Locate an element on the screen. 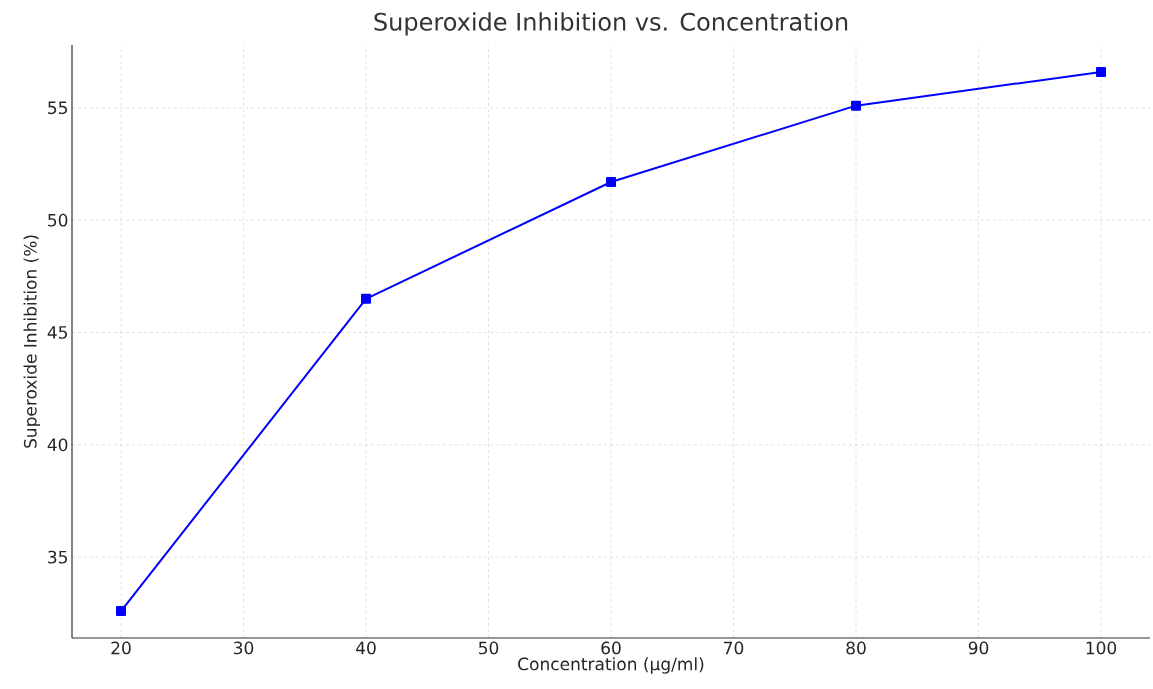 This screenshot has height=689, width=1153. x-tick-label: 50 is located at coordinates (489, 648).